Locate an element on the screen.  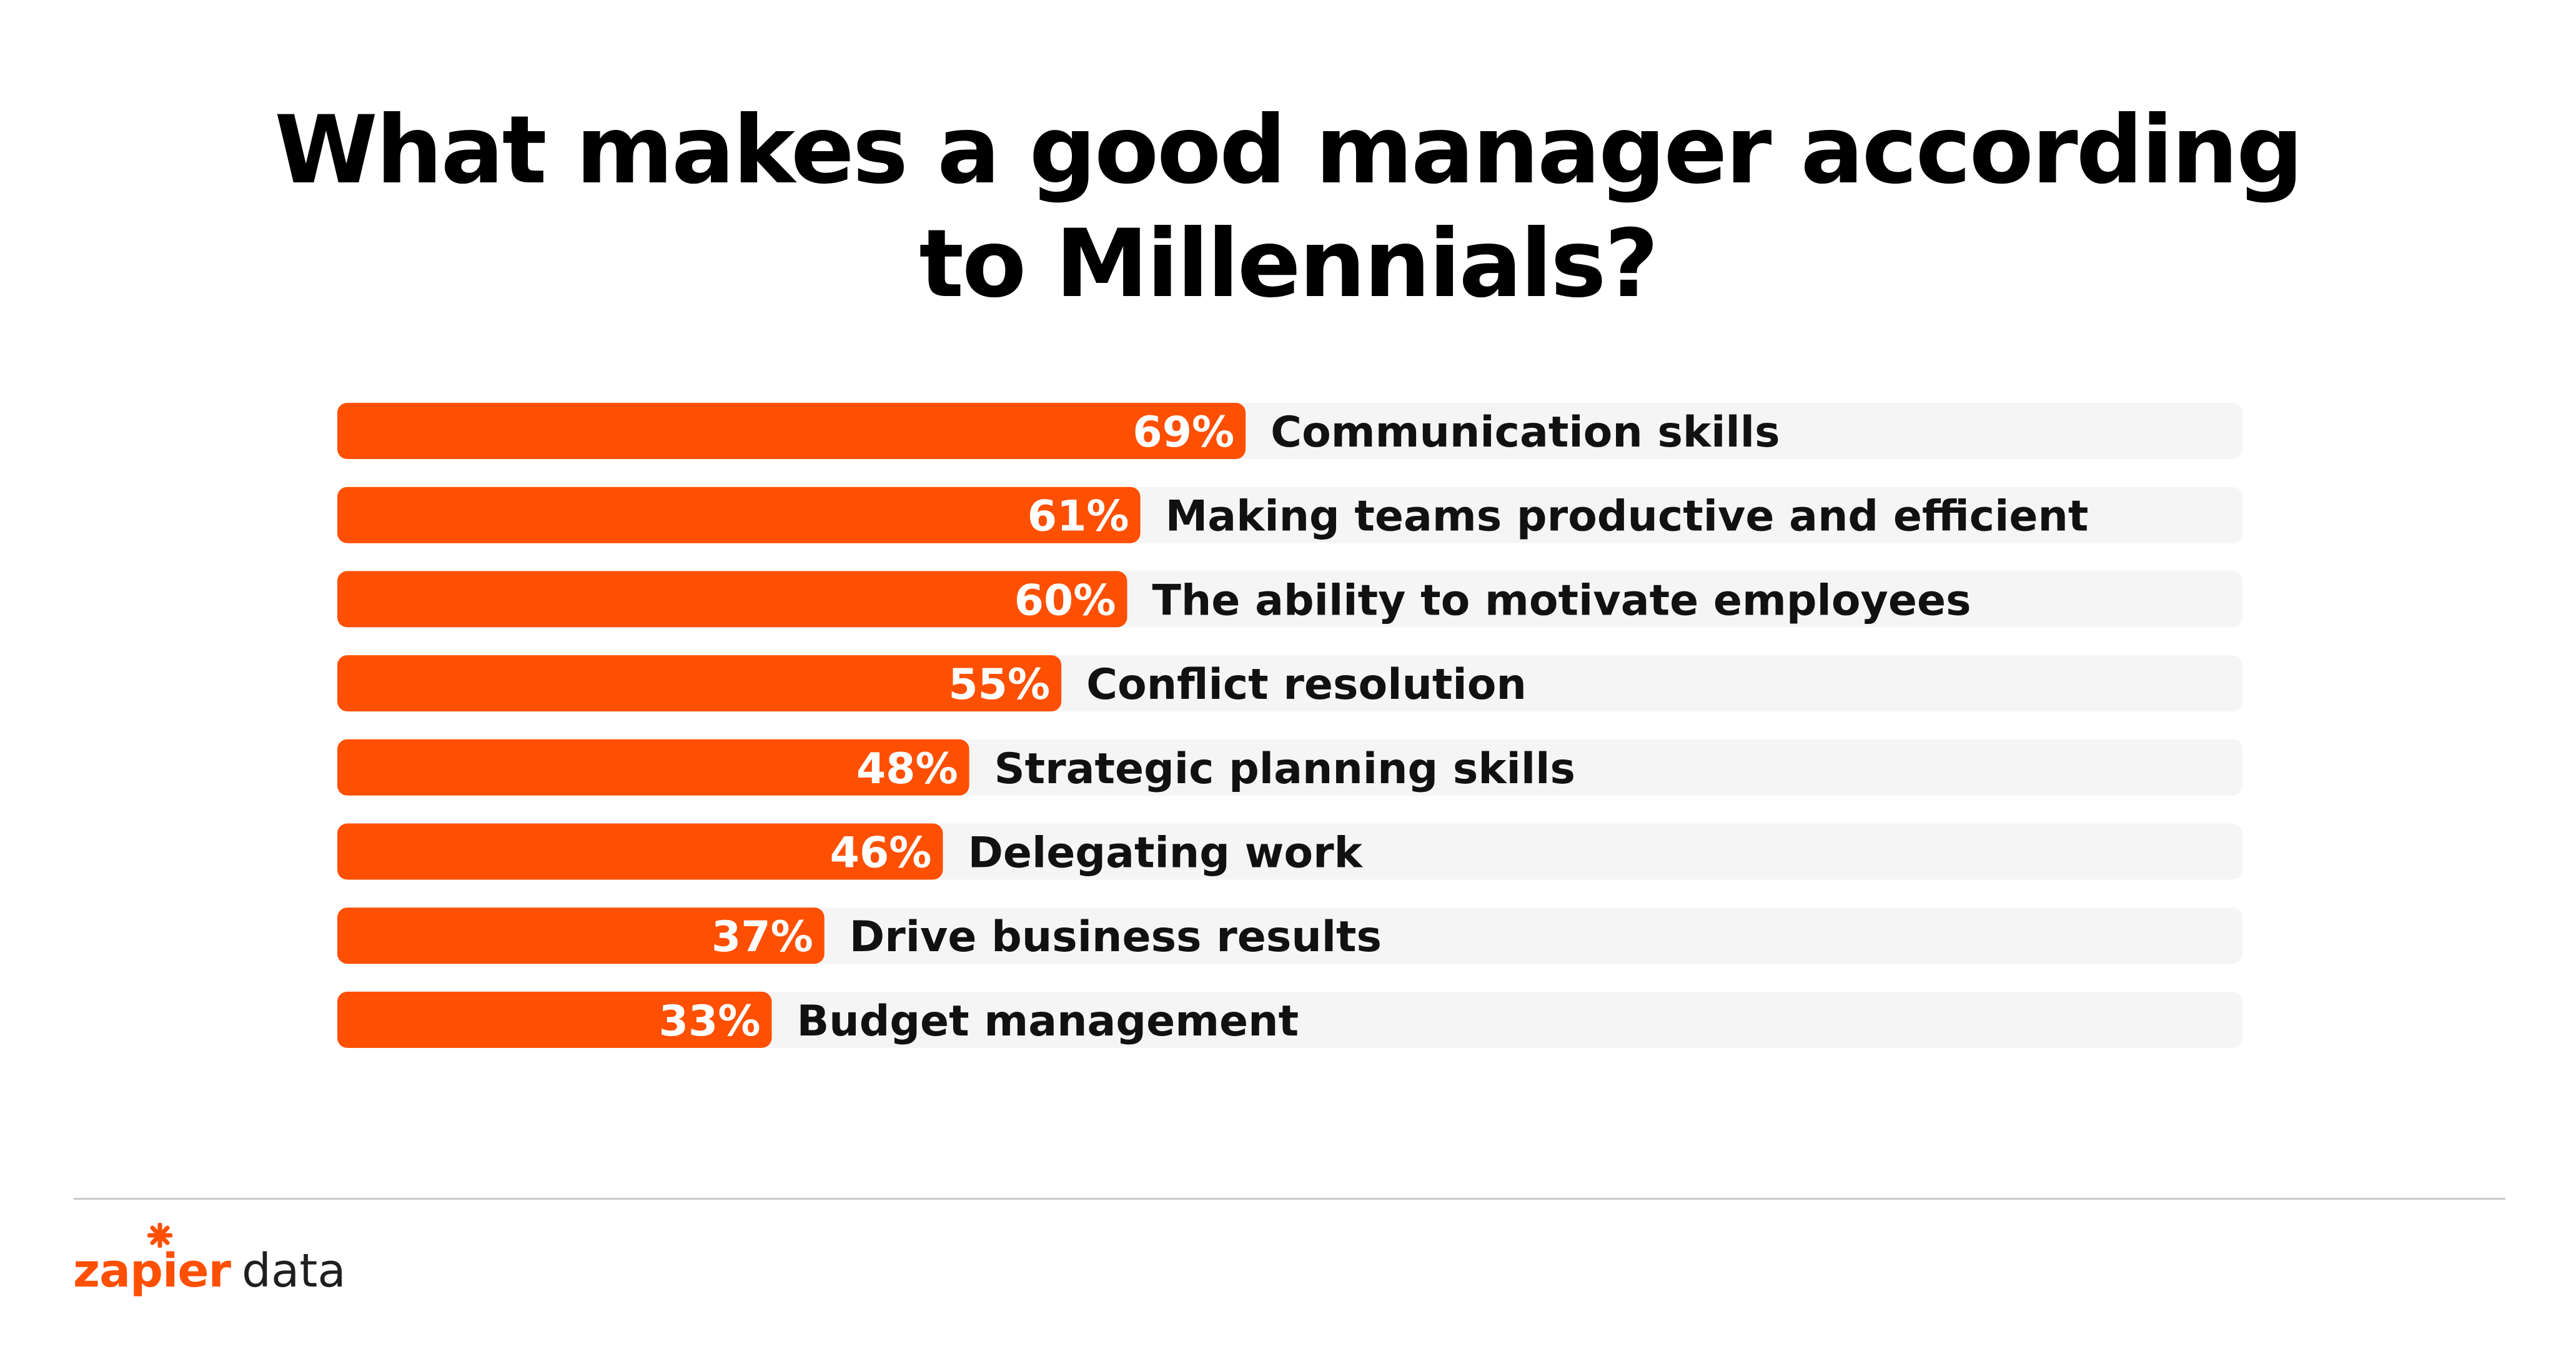
bar-row: 69% Communication skills is located at coordinates (1289, 431).